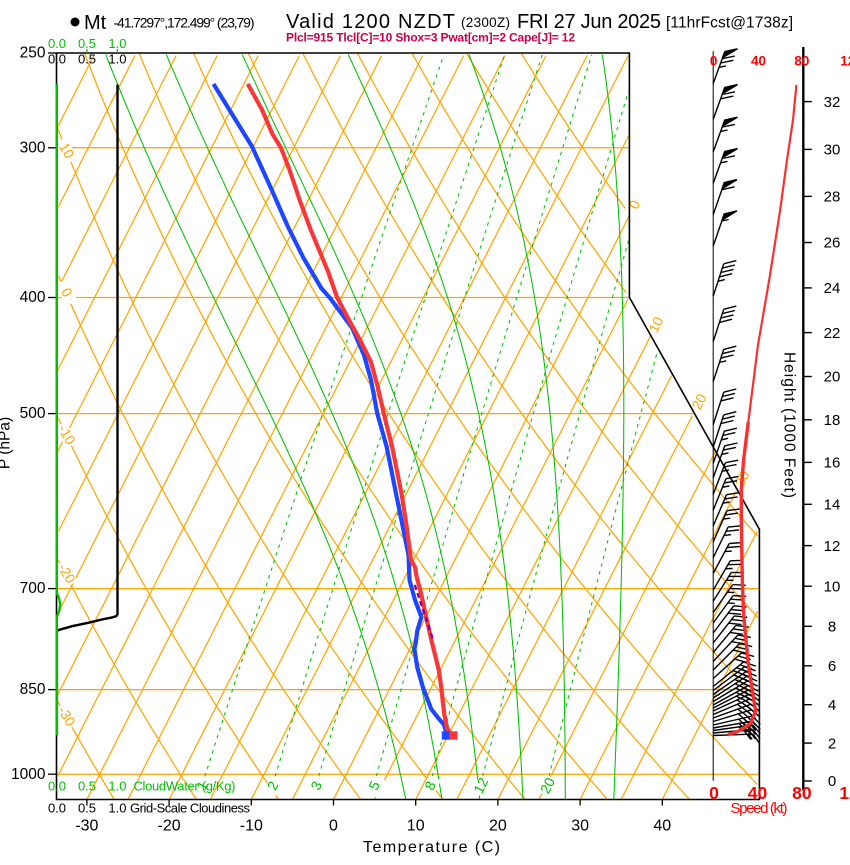 Image resolution: width=850 pixels, height=865 pixels. What do you see at coordinates (28, 774) in the screenshot?
I see `svg-text: 1000` at bounding box center [28, 774].